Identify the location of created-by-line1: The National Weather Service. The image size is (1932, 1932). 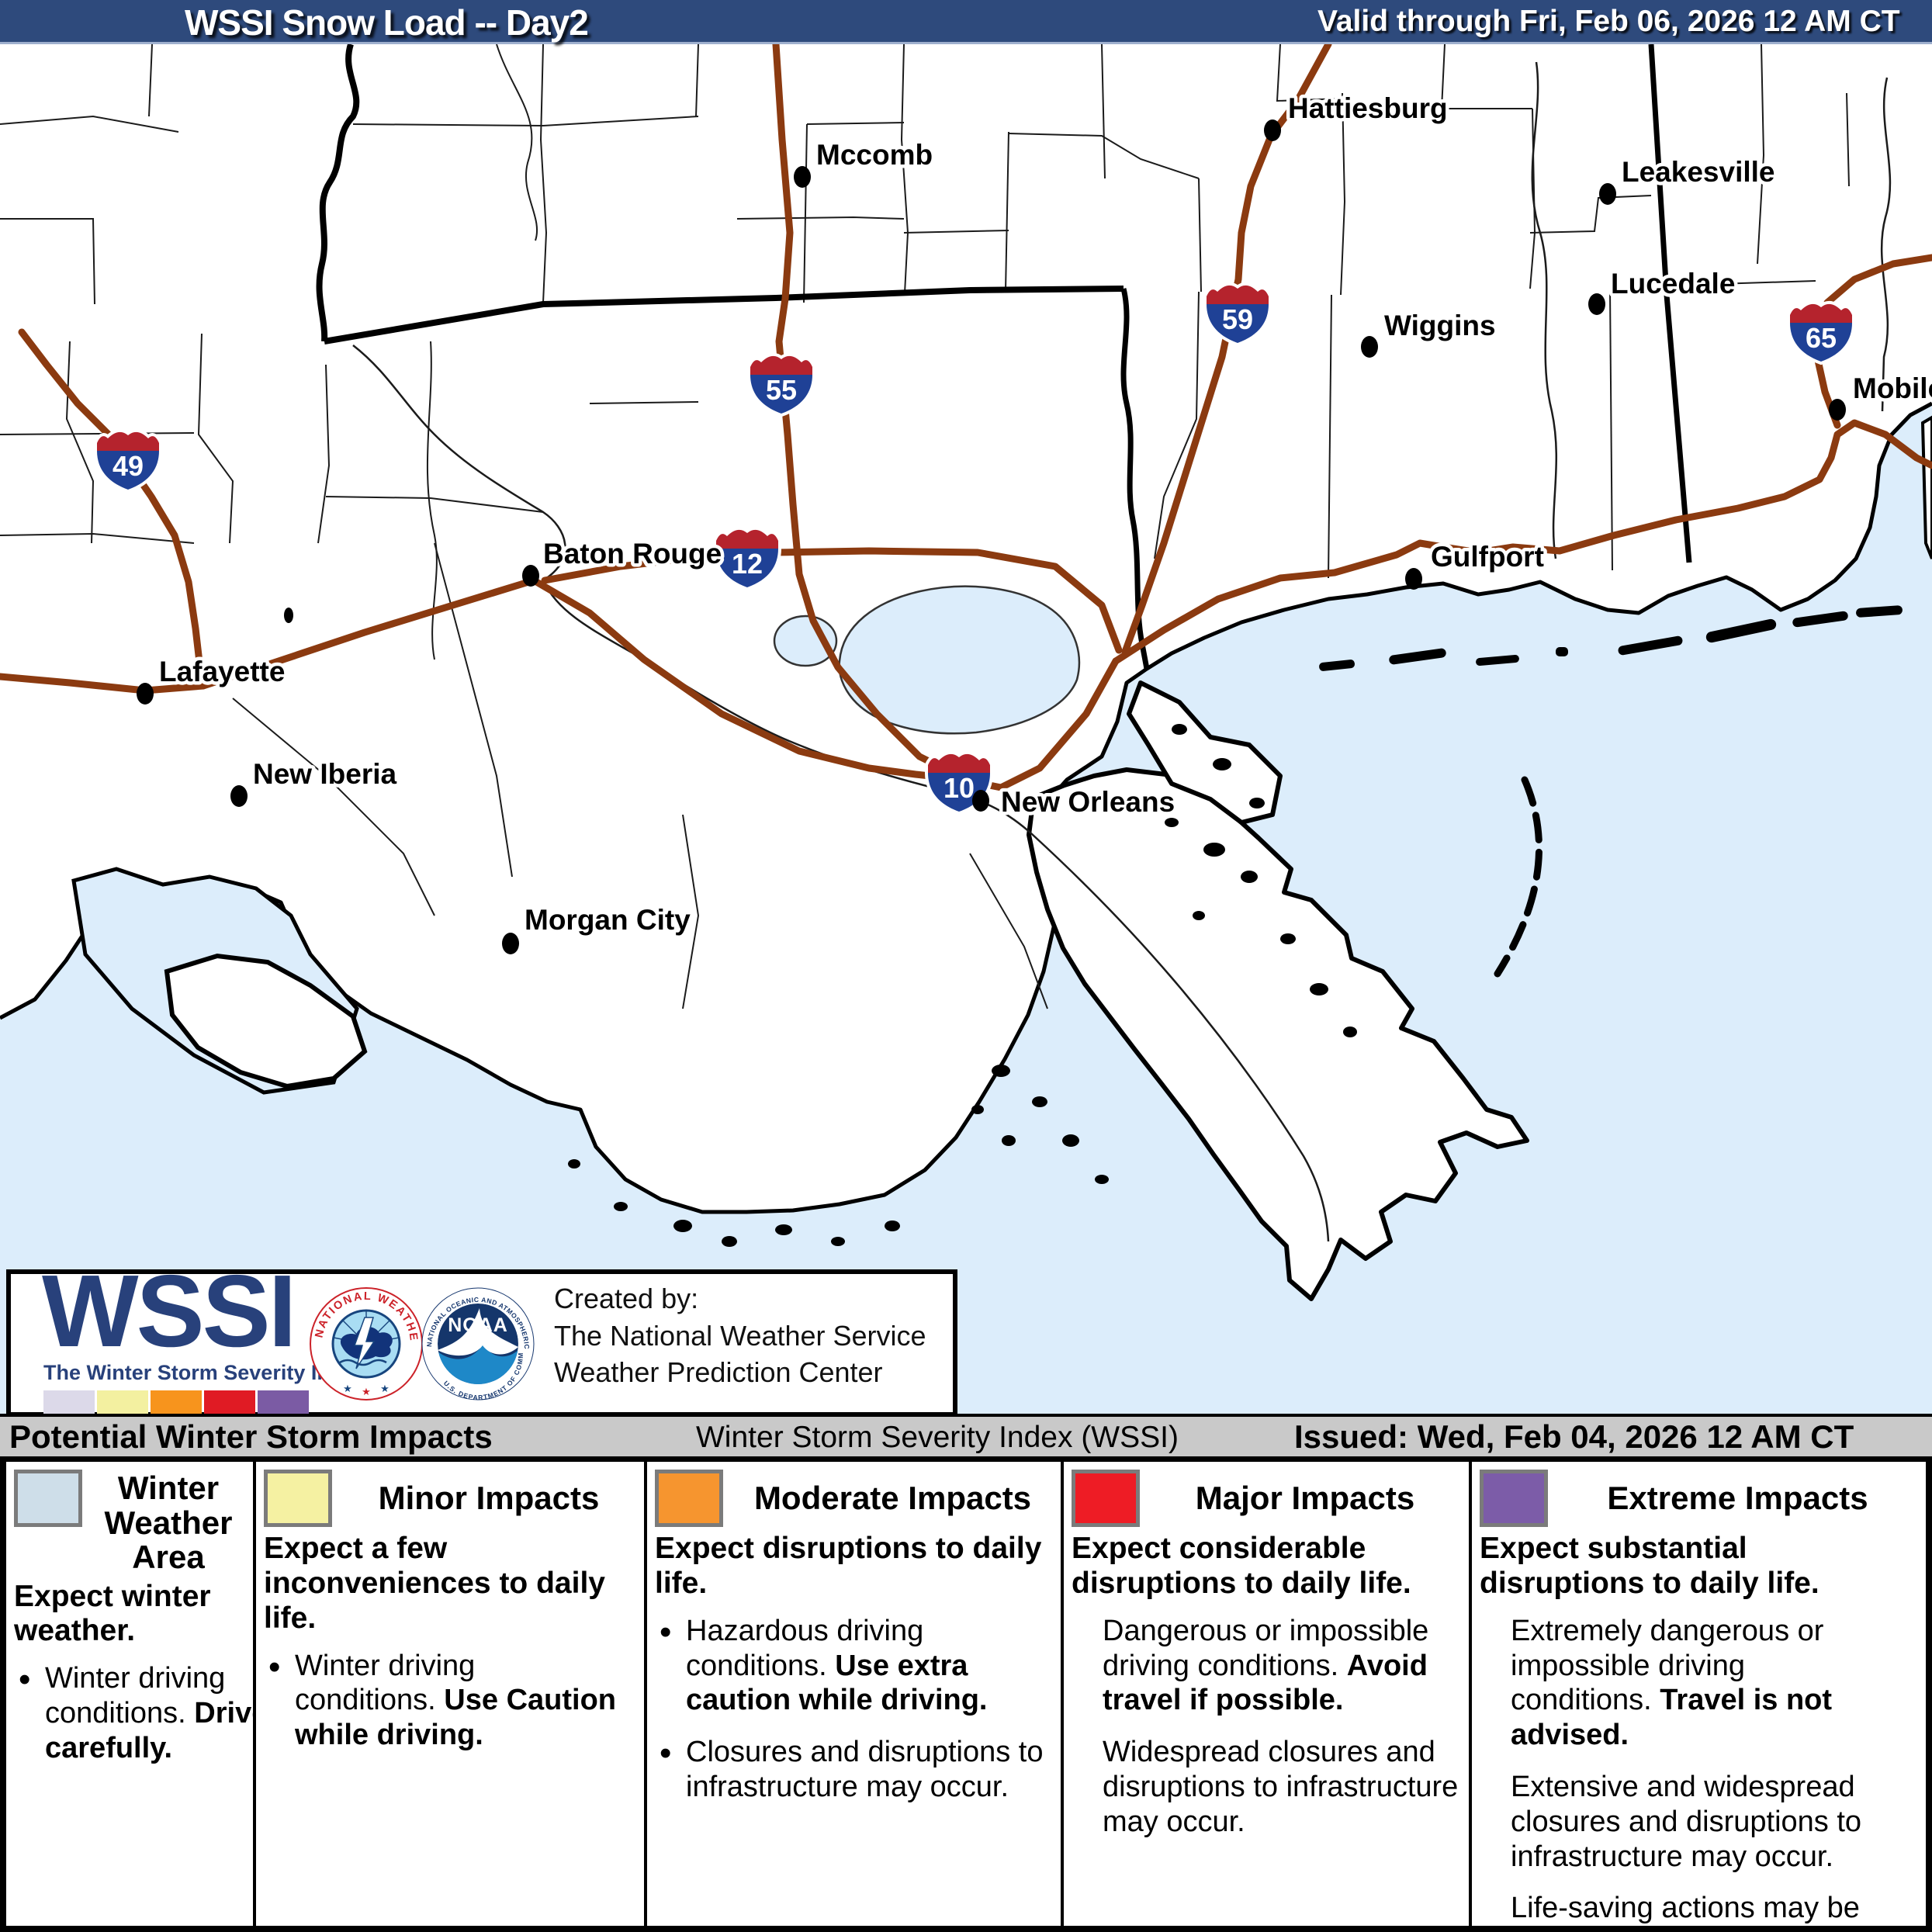
(740, 1335).